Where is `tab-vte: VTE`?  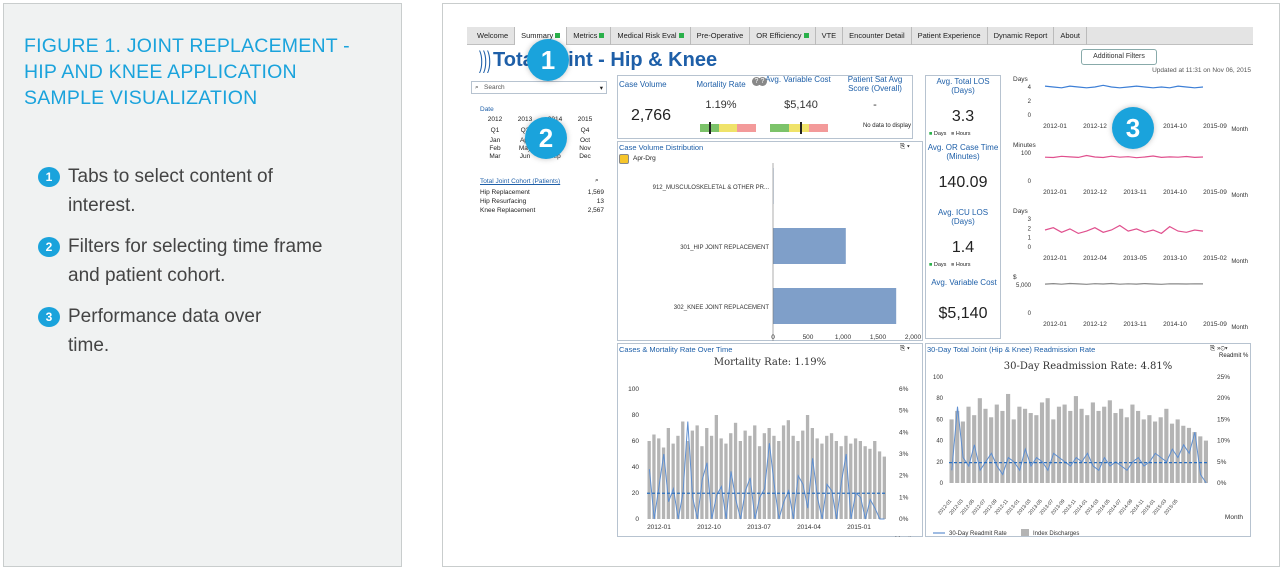
tab-vte: VTE is located at coordinates (830, 36).